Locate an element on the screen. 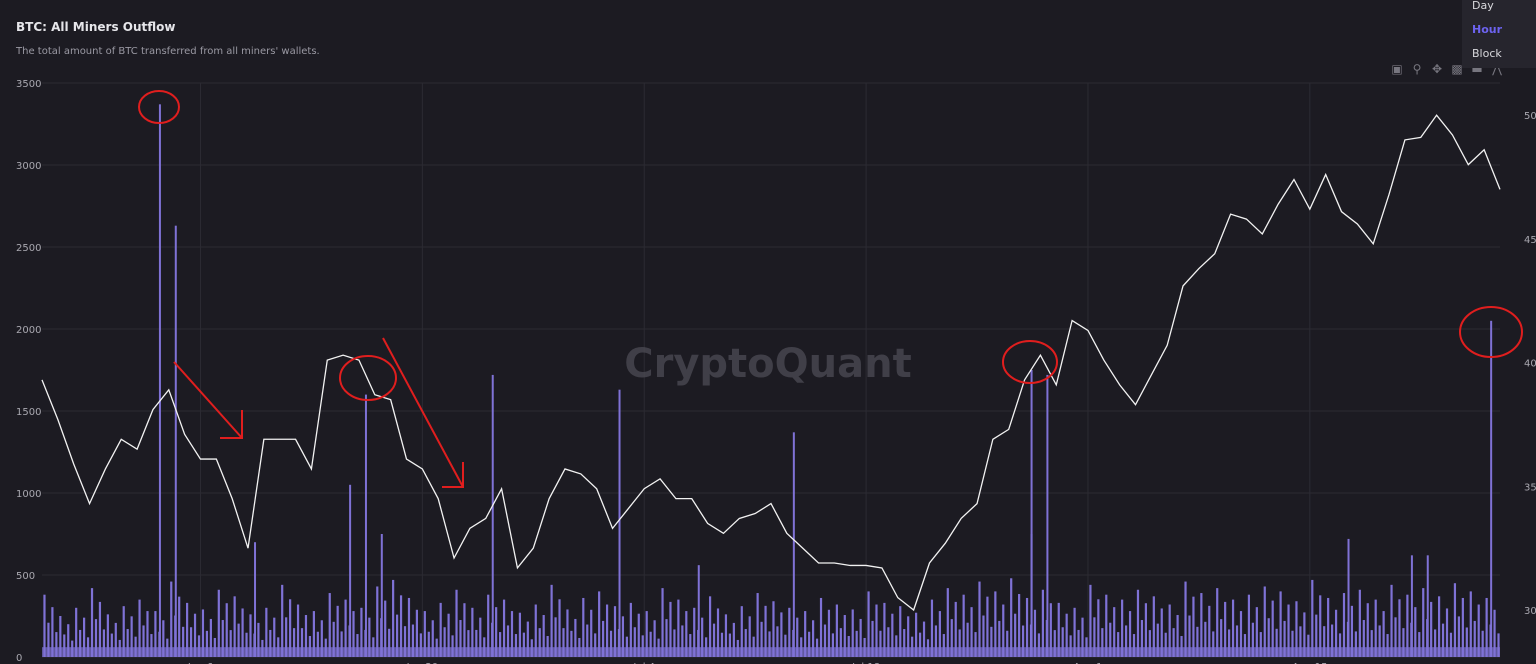 This screenshot has width=1536, height=664. reset-axes-icon: ▬ is located at coordinates (1477, 69).